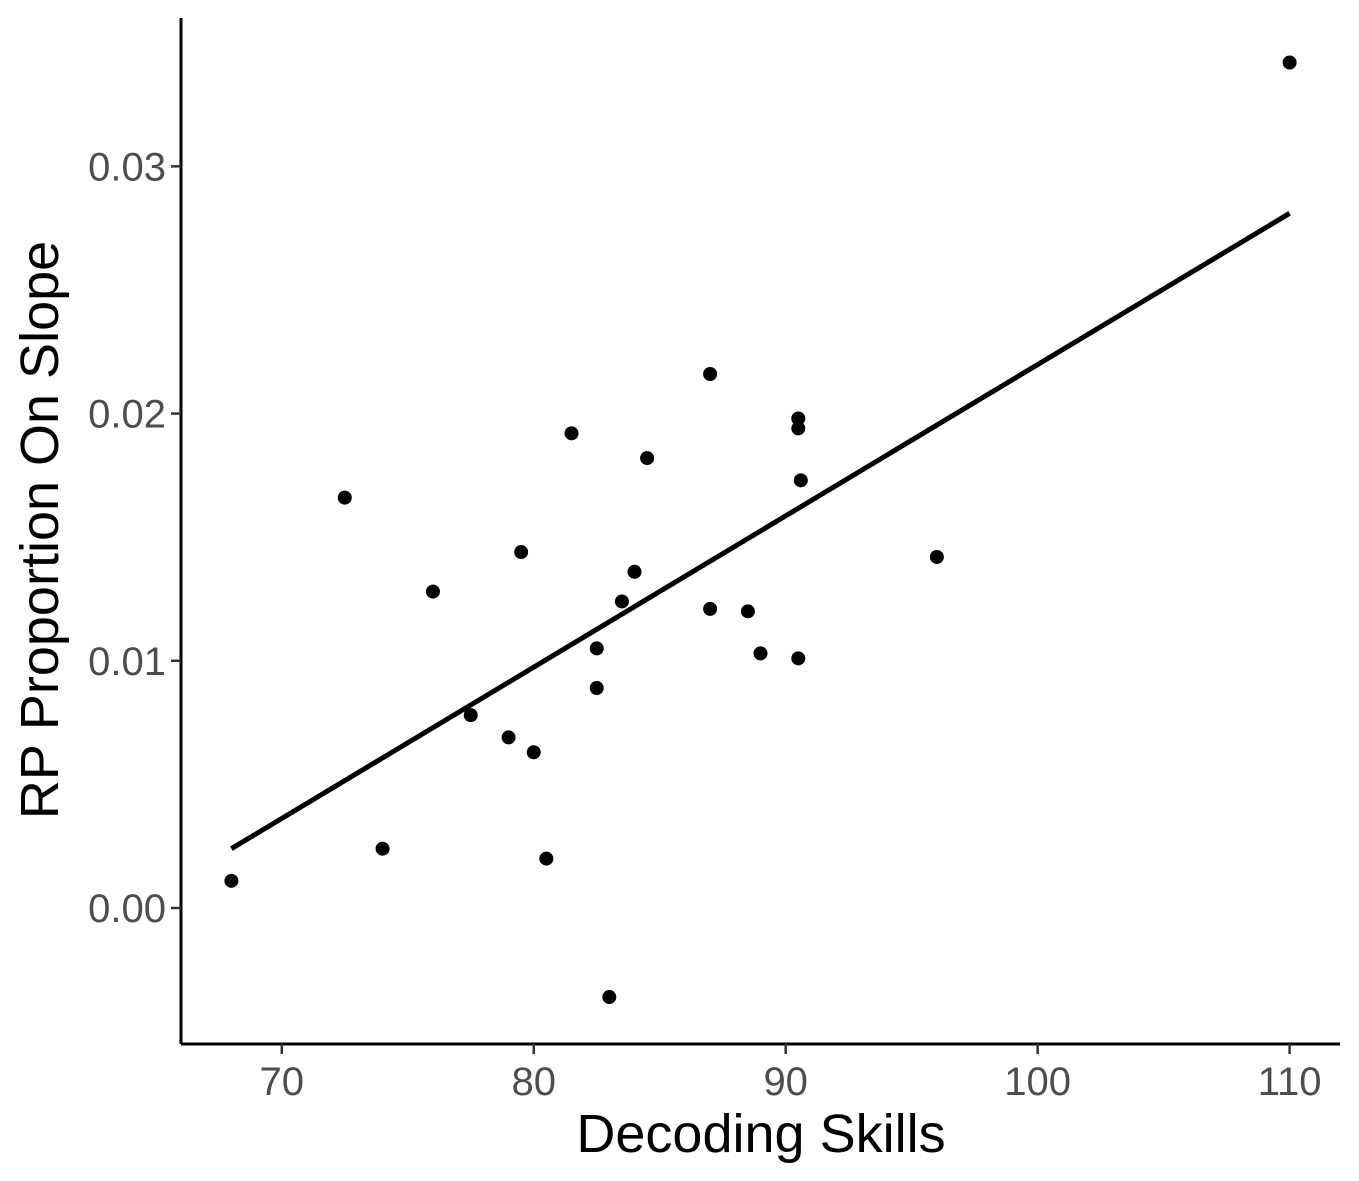 The width and height of the screenshot is (1359, 1181). What do you see at coordinates (127, 909) in the screenshot?
I see `y-tick-label: 0.00` at bounding box center [127, 909].